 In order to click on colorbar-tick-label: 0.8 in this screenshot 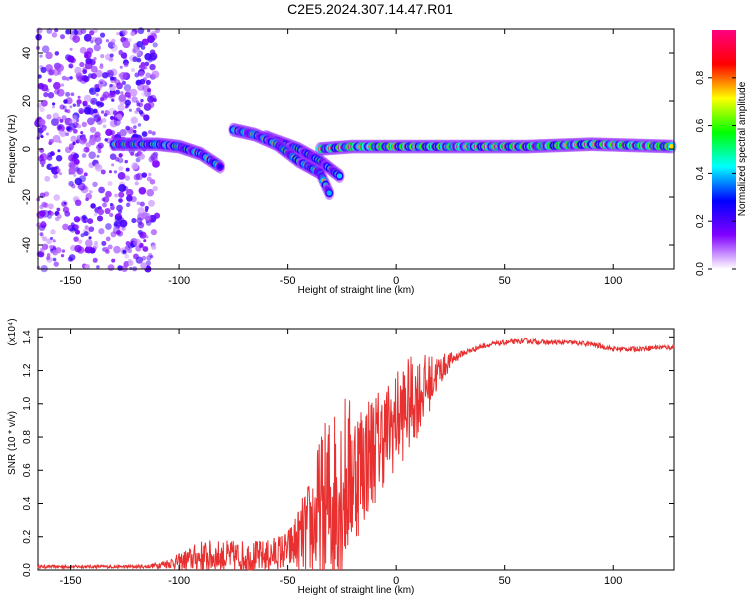, I will do `click(700, 77)`.